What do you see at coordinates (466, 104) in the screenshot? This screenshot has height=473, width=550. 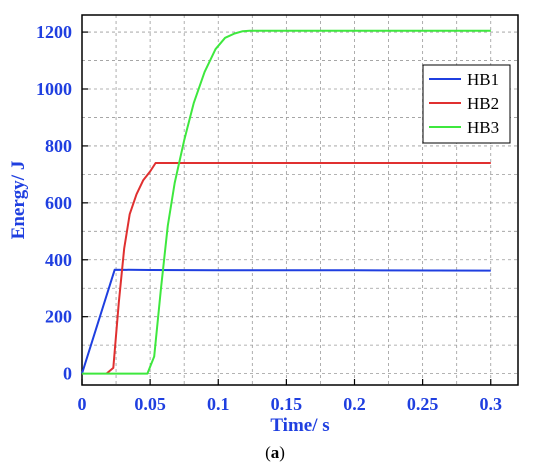 I see `legend: HB1 HB2 HB3` at bounding box center [466, 104].